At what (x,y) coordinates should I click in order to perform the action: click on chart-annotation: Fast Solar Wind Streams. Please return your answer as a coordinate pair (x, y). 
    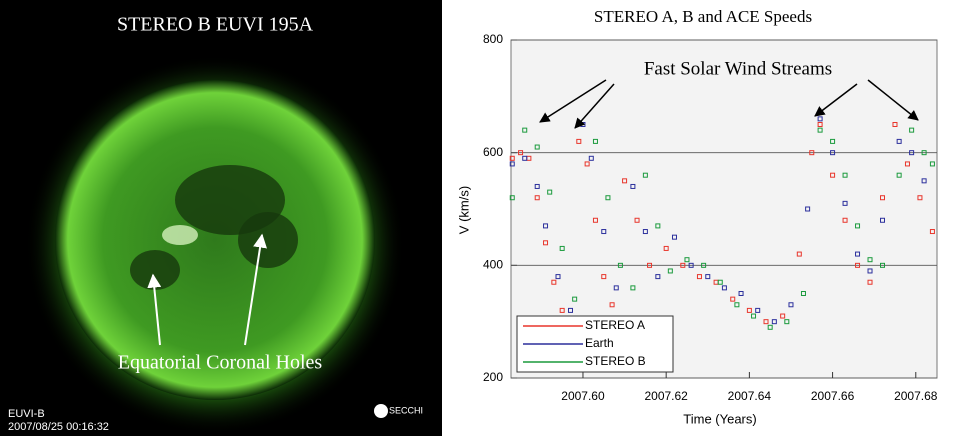
    Looking at the image, I should click on (738, 68).